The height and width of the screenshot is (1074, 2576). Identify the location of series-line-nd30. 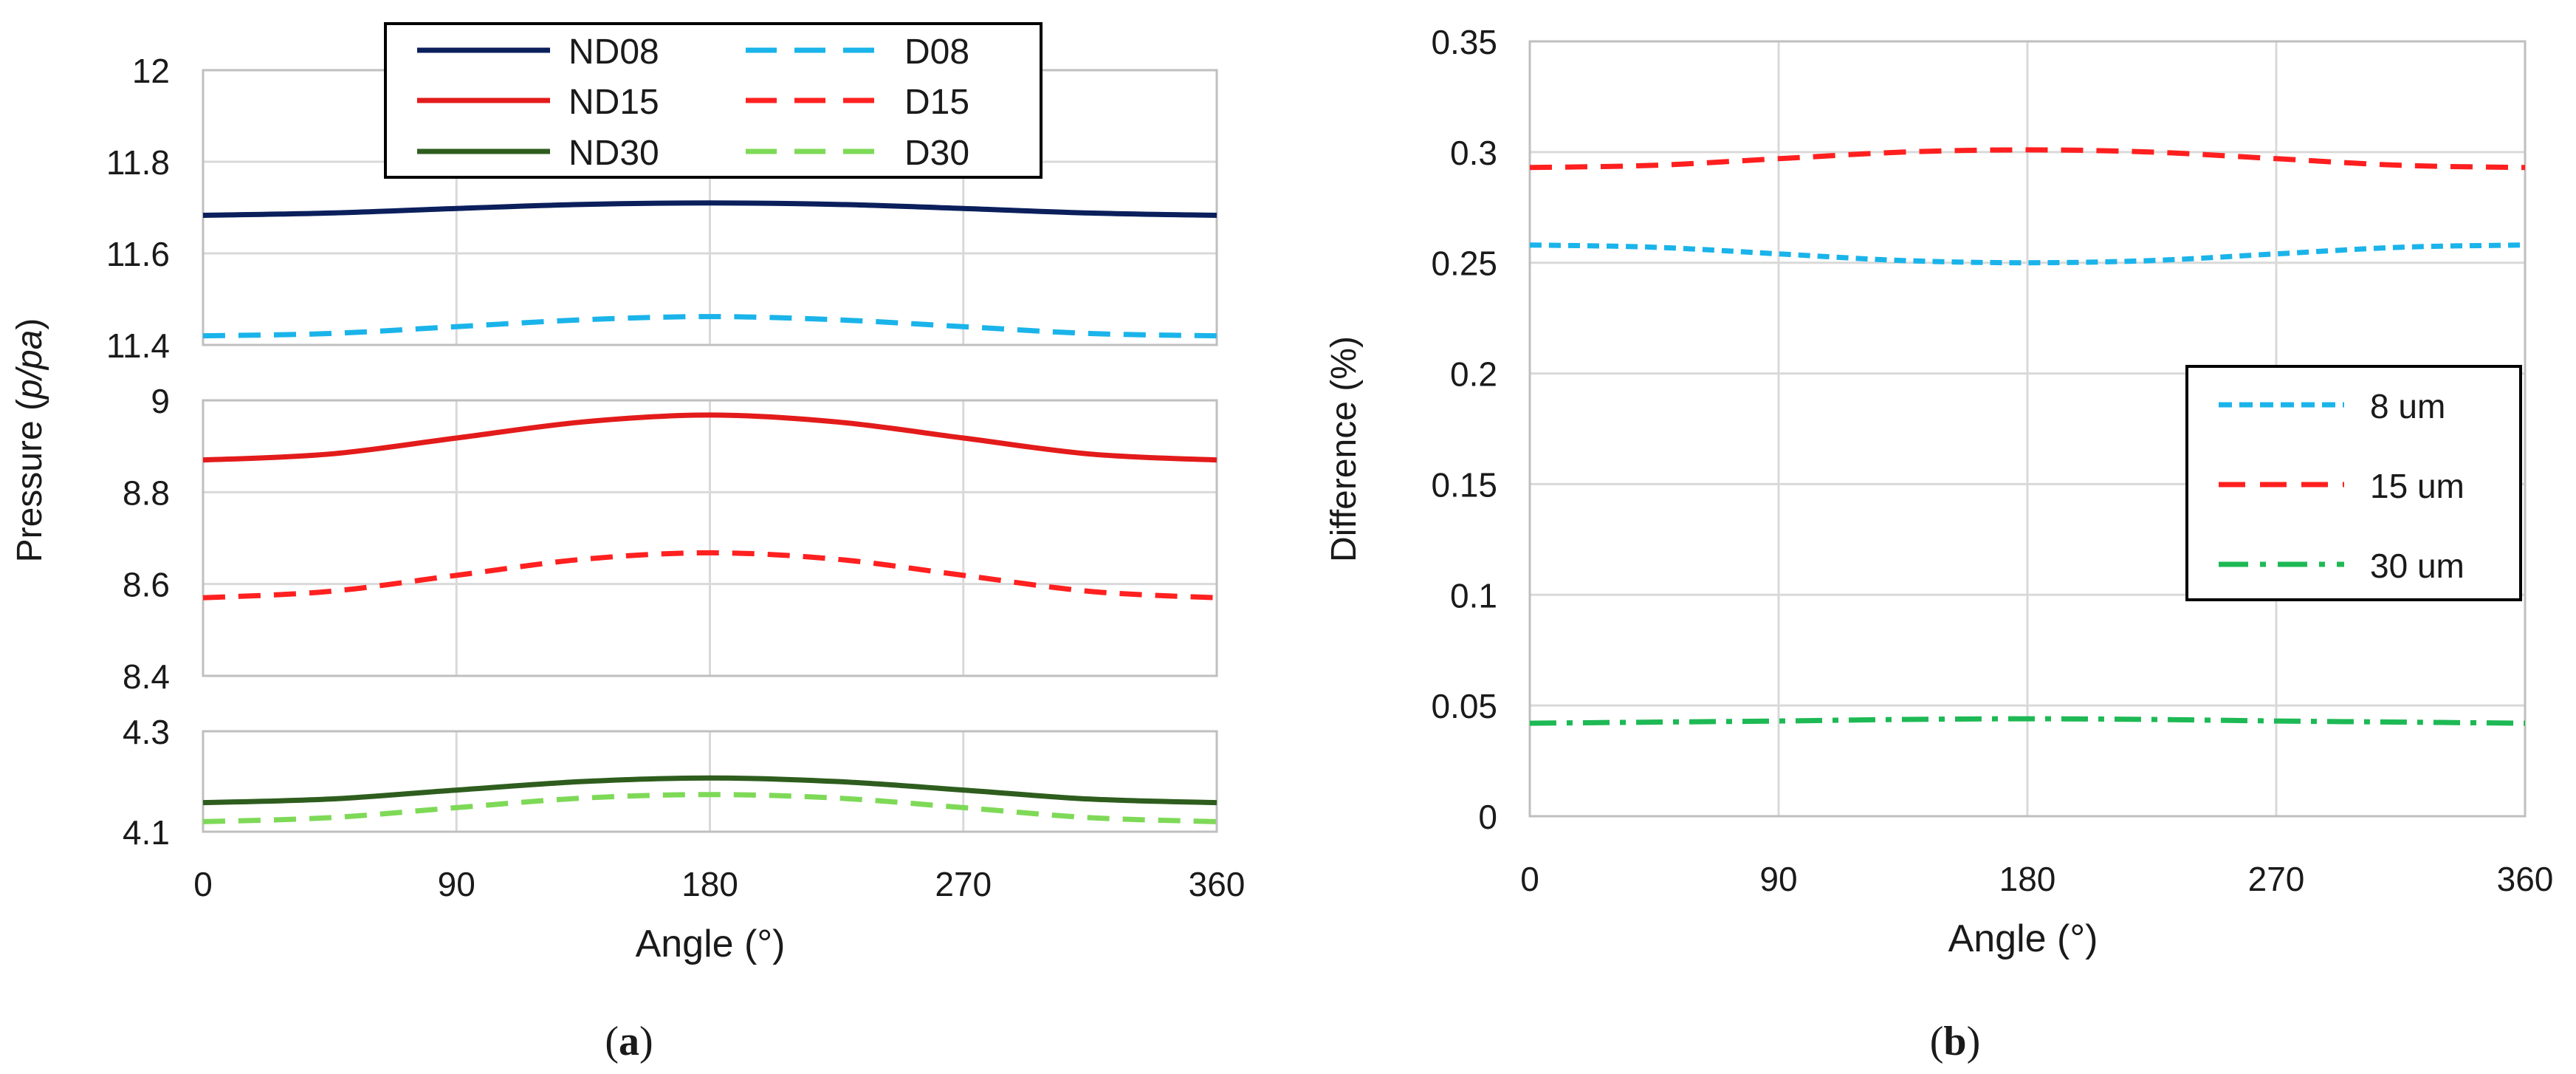
(709, 790).